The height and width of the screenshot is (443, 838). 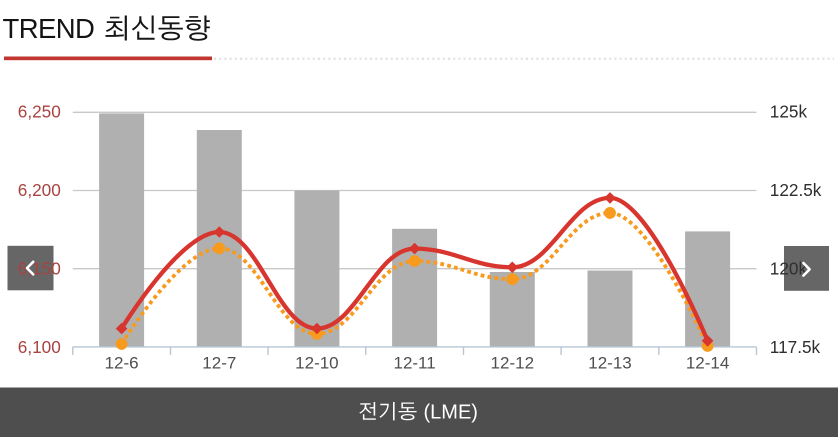 I want to click on svg-text: 12-6, so click(x=122, y=363).